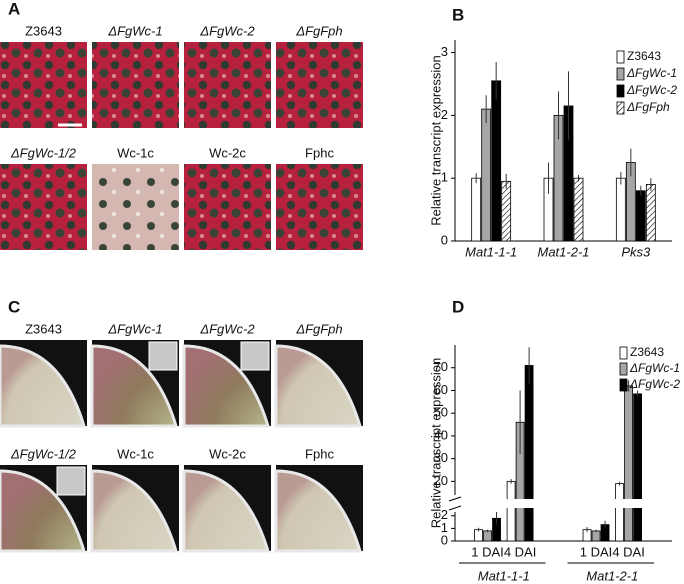 Image resolution: width=684 pixels, height=584 pixels. I want to click on x-tick-label: Mat1-1-1, so click(491, 251).